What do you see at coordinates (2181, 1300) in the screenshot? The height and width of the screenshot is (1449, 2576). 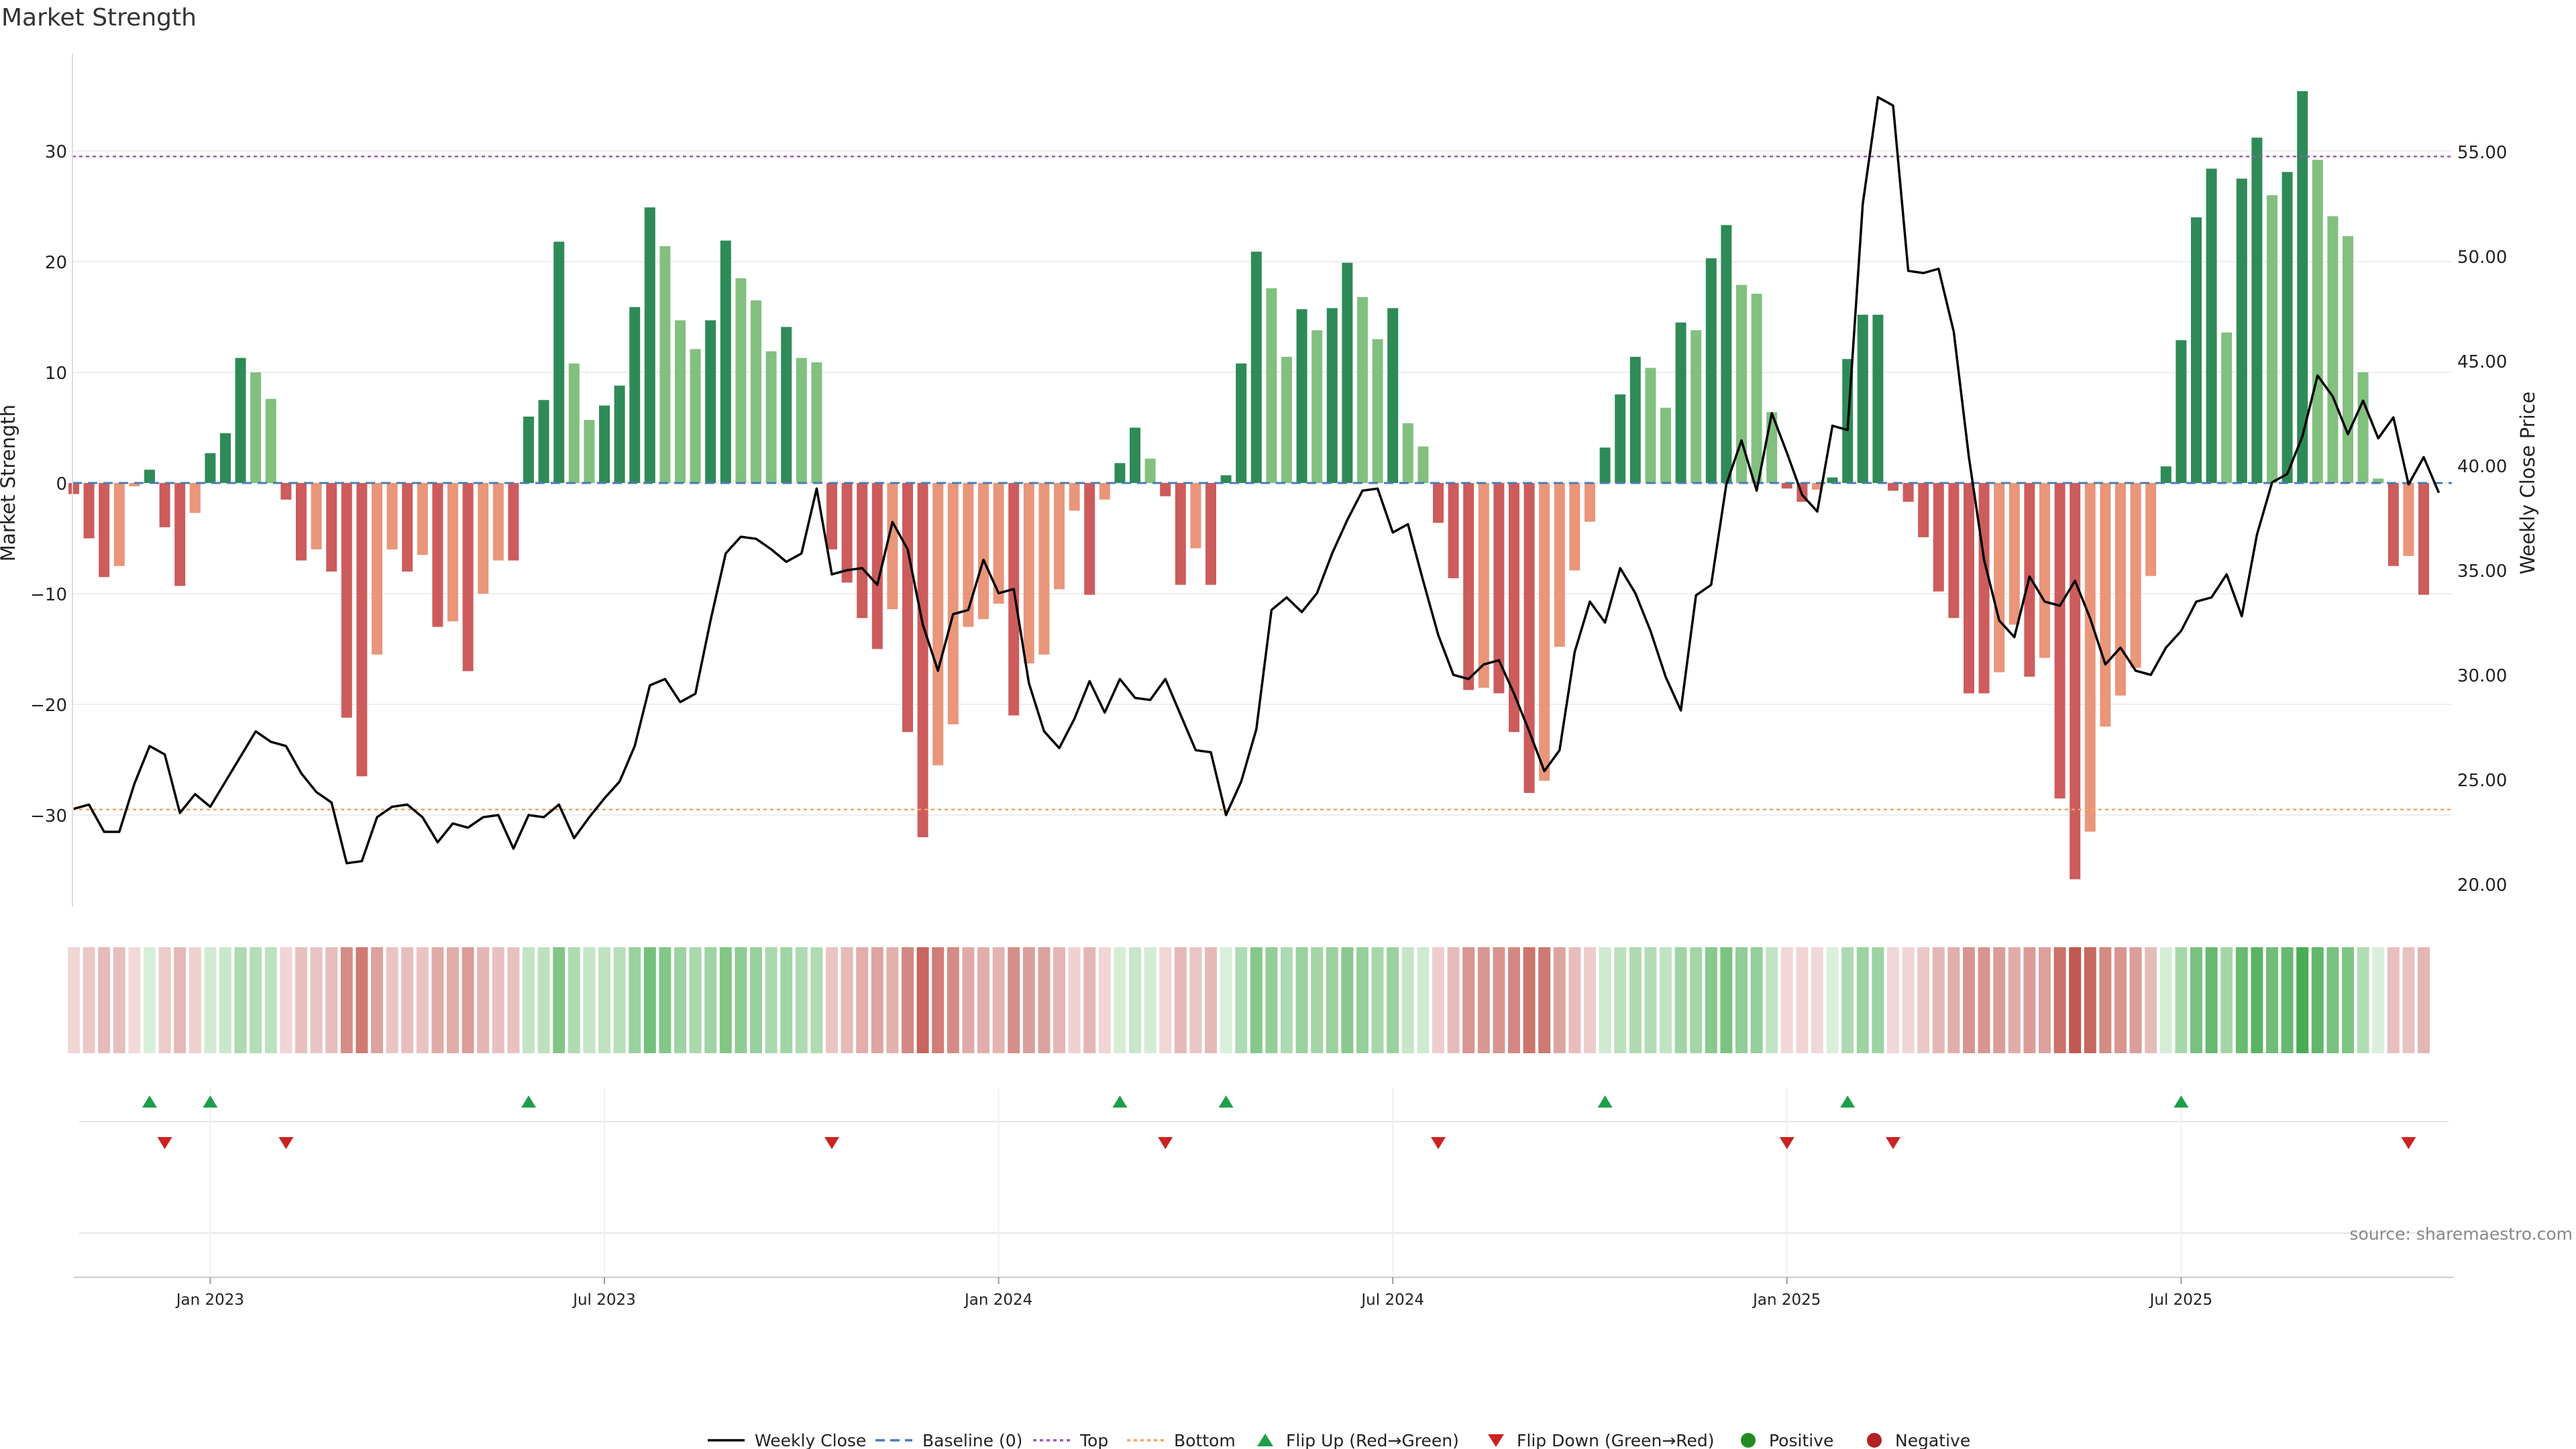 I see `x-tick-label: Jul 2025` at bounding box center [2181, 1300].